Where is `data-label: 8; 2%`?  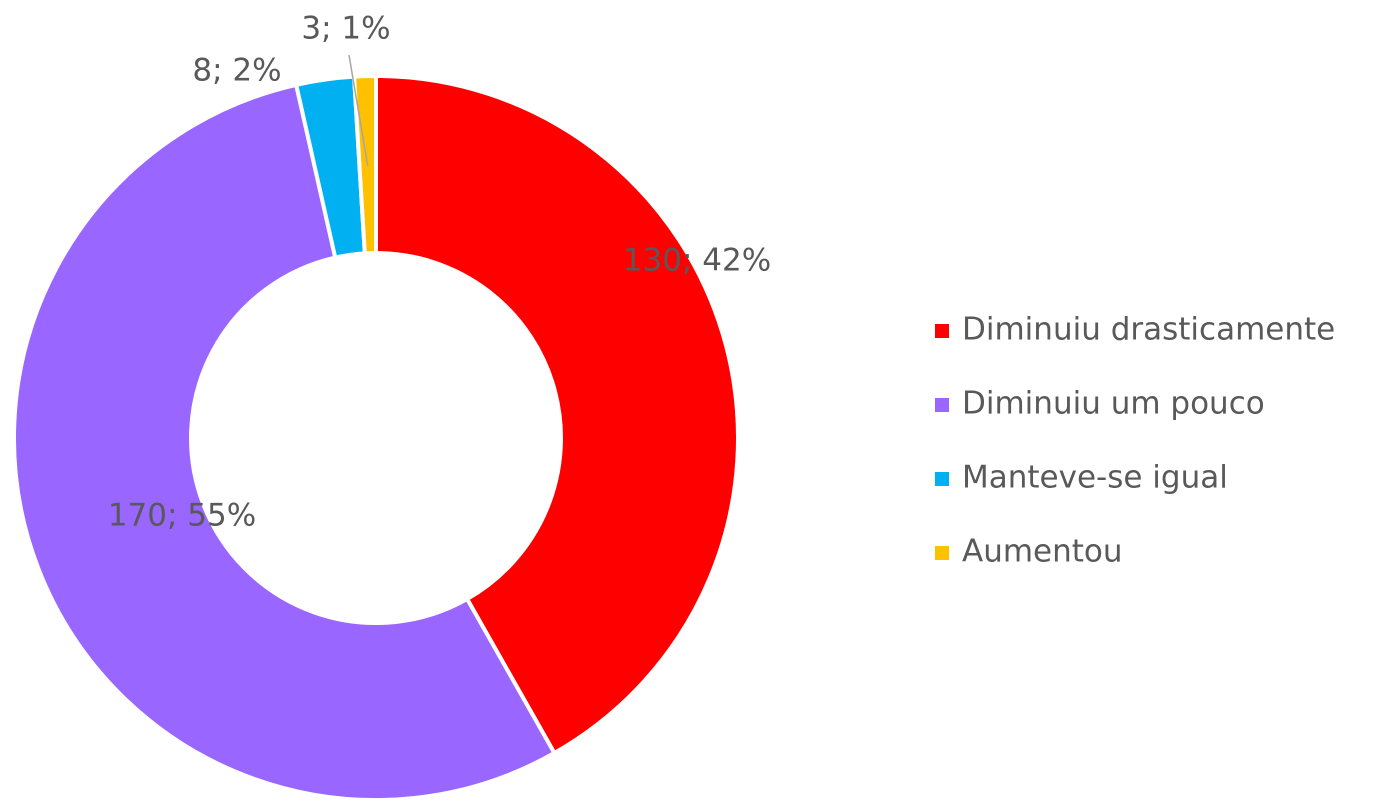
data-label: 8; 2% is located at coordinates (236, 71).